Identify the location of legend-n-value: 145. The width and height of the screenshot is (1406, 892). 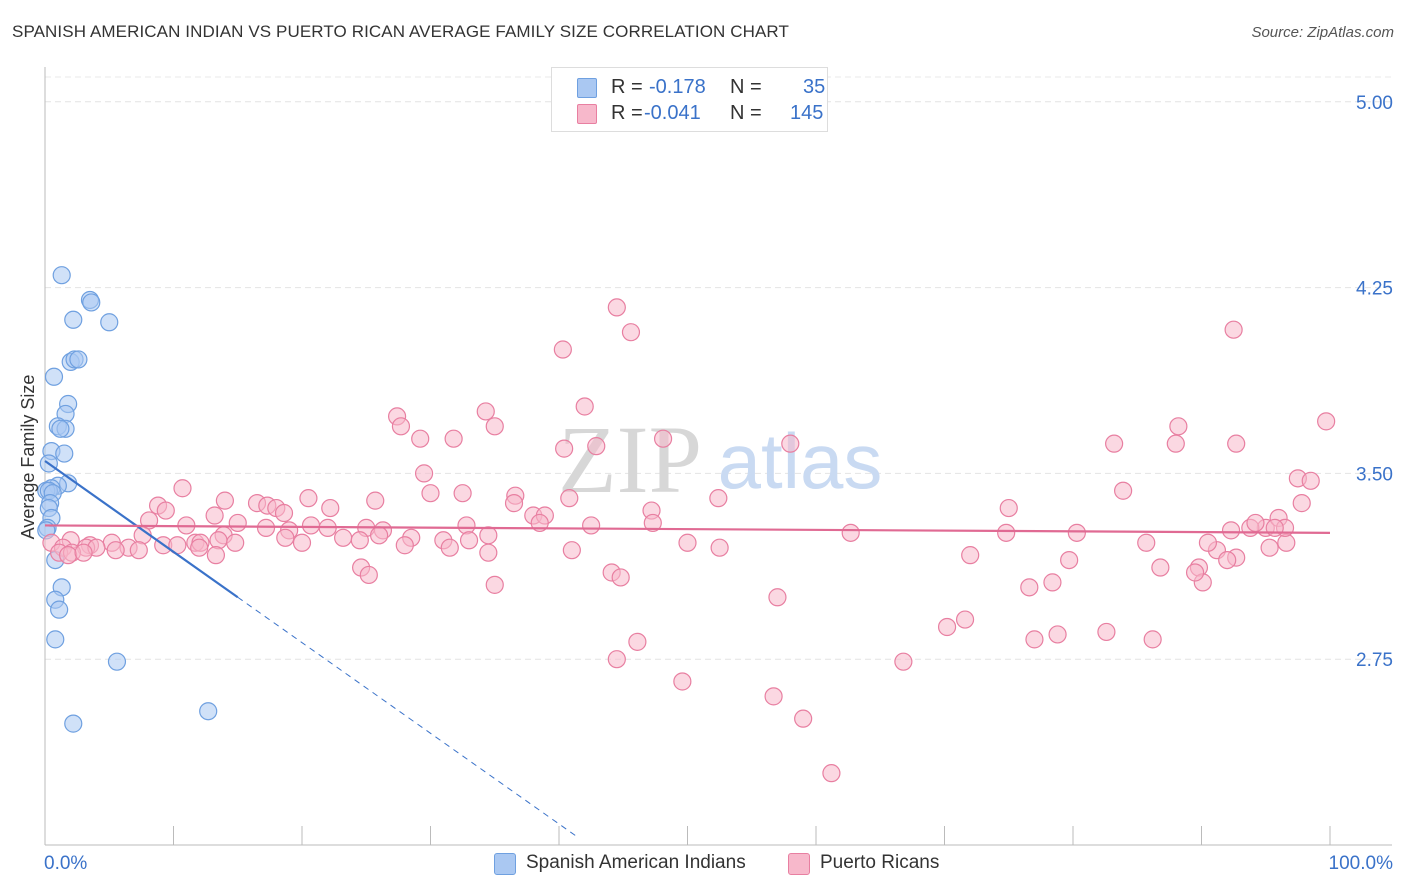
(807, 113).